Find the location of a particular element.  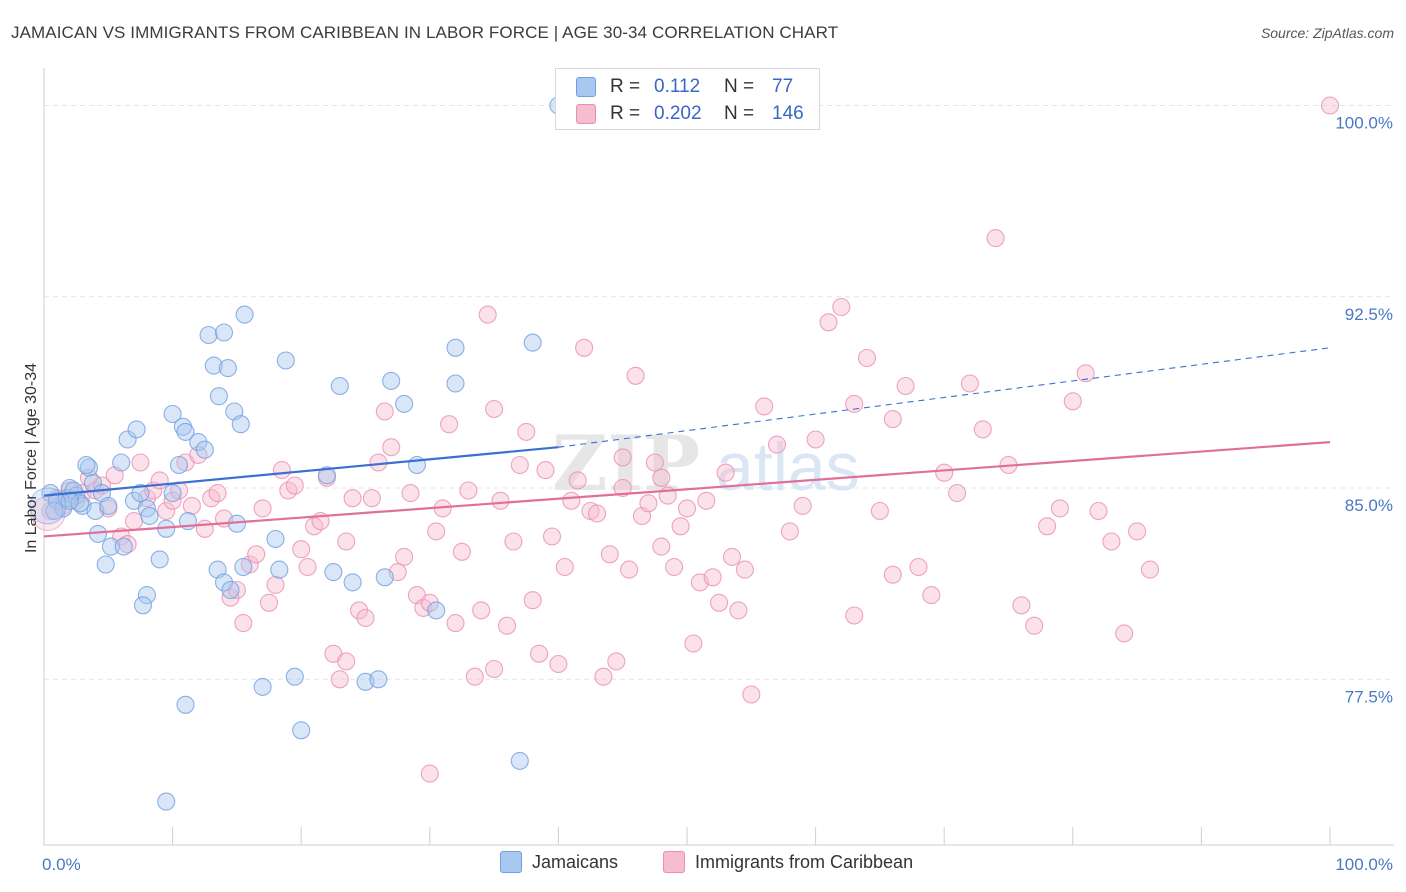

legend-swatch-pink is located at coordinates (586, 114).